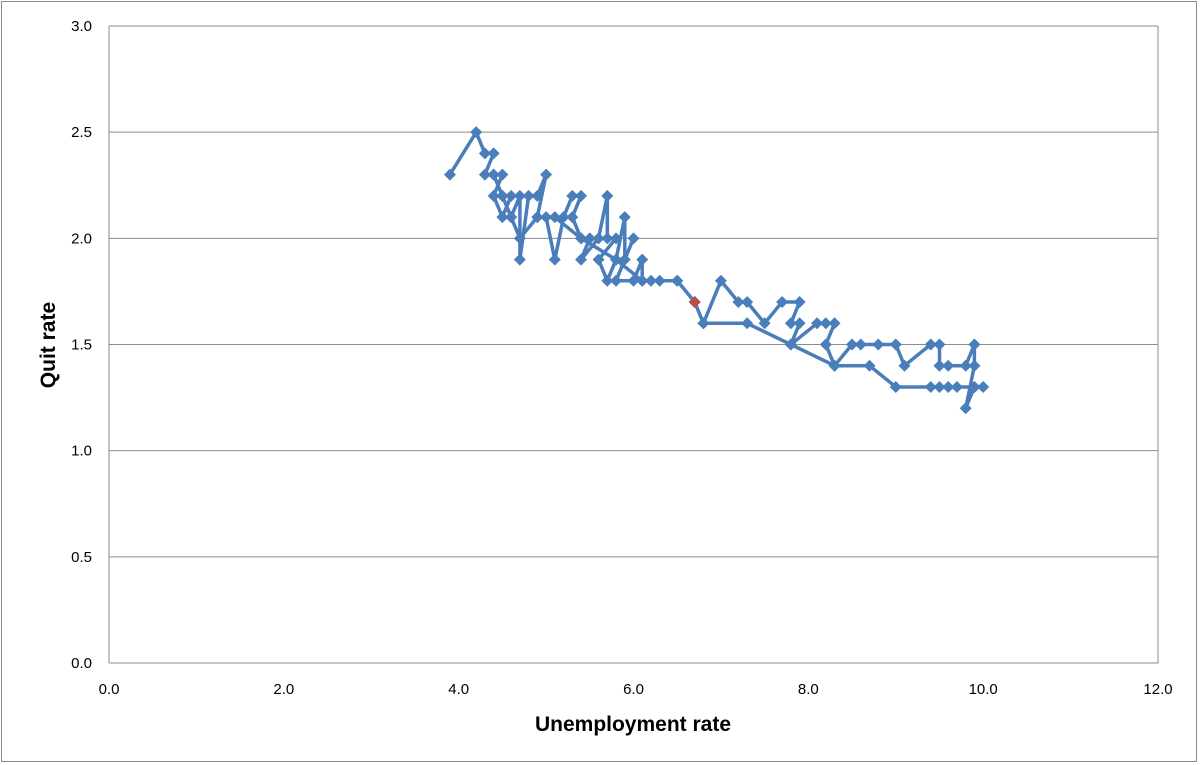  Describe the element at coordinates (81, 451) in the screenshot. I see `y-tick-label: 1.0` at that location.